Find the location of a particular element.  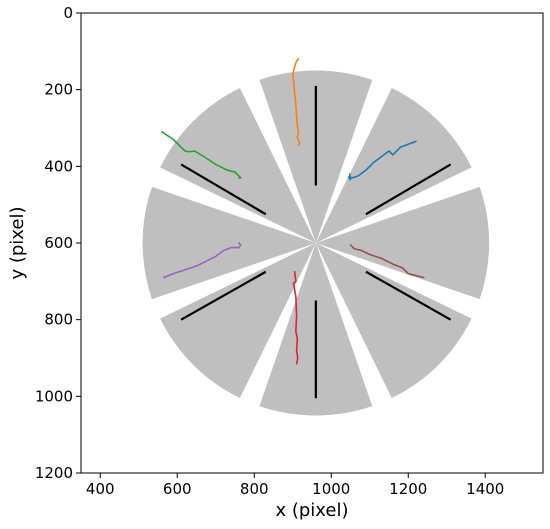

y-axis: 0 200 400 600 800 1000 1200 is located at coordinates (58, 243).